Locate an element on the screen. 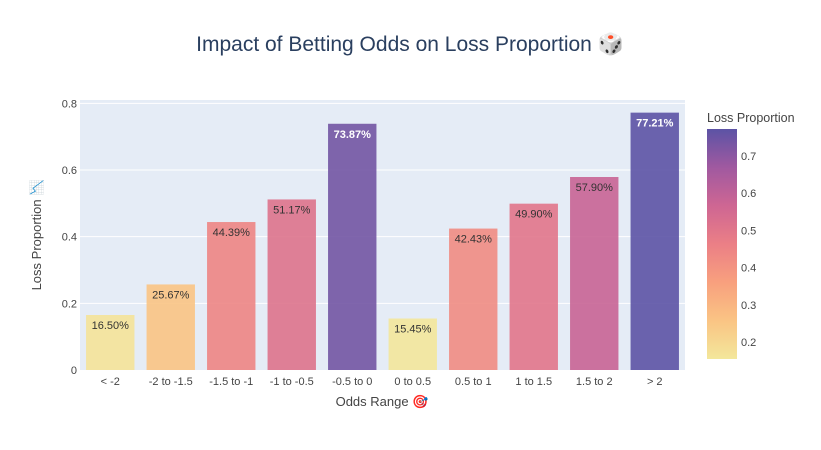 The height and width of the screenshot is (450, 821). x-tick-label: -2 to -1.5 is located at coordinates (171, 382).